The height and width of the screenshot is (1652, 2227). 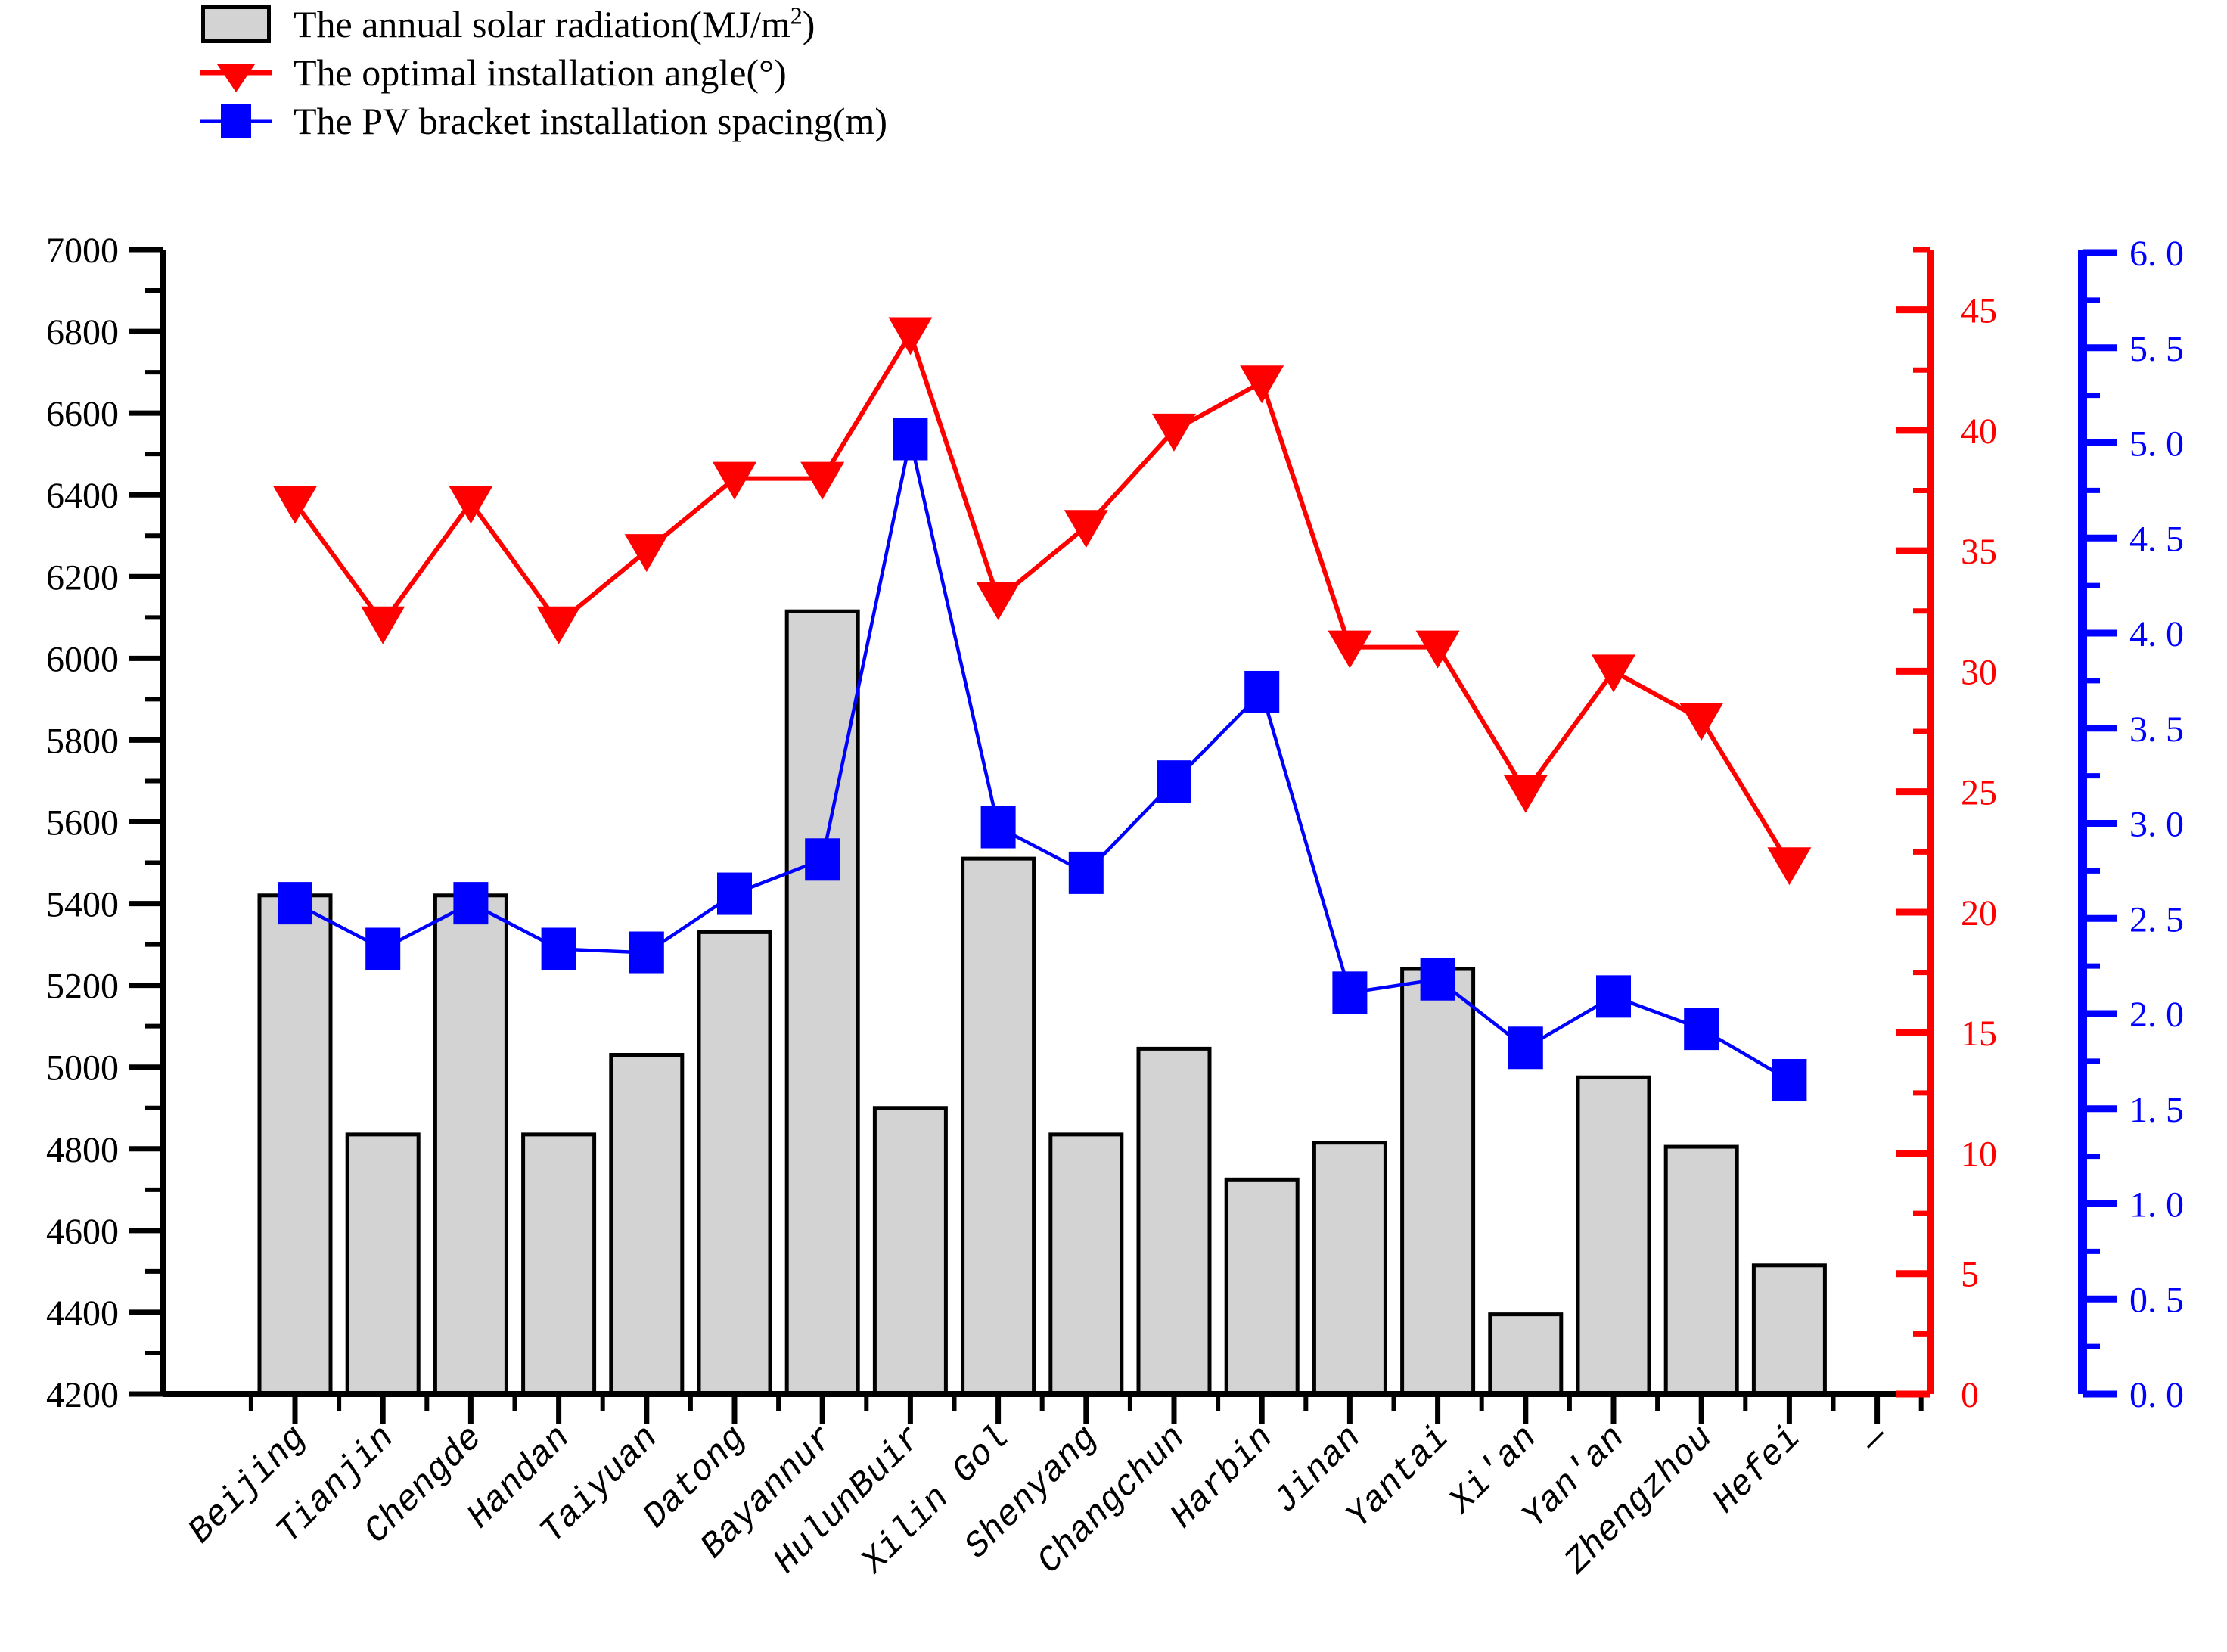 What do you see at coordinates (471, 903) in the screenshot?
I see `square-marker-Chengde` at bounding box center [471, 903].